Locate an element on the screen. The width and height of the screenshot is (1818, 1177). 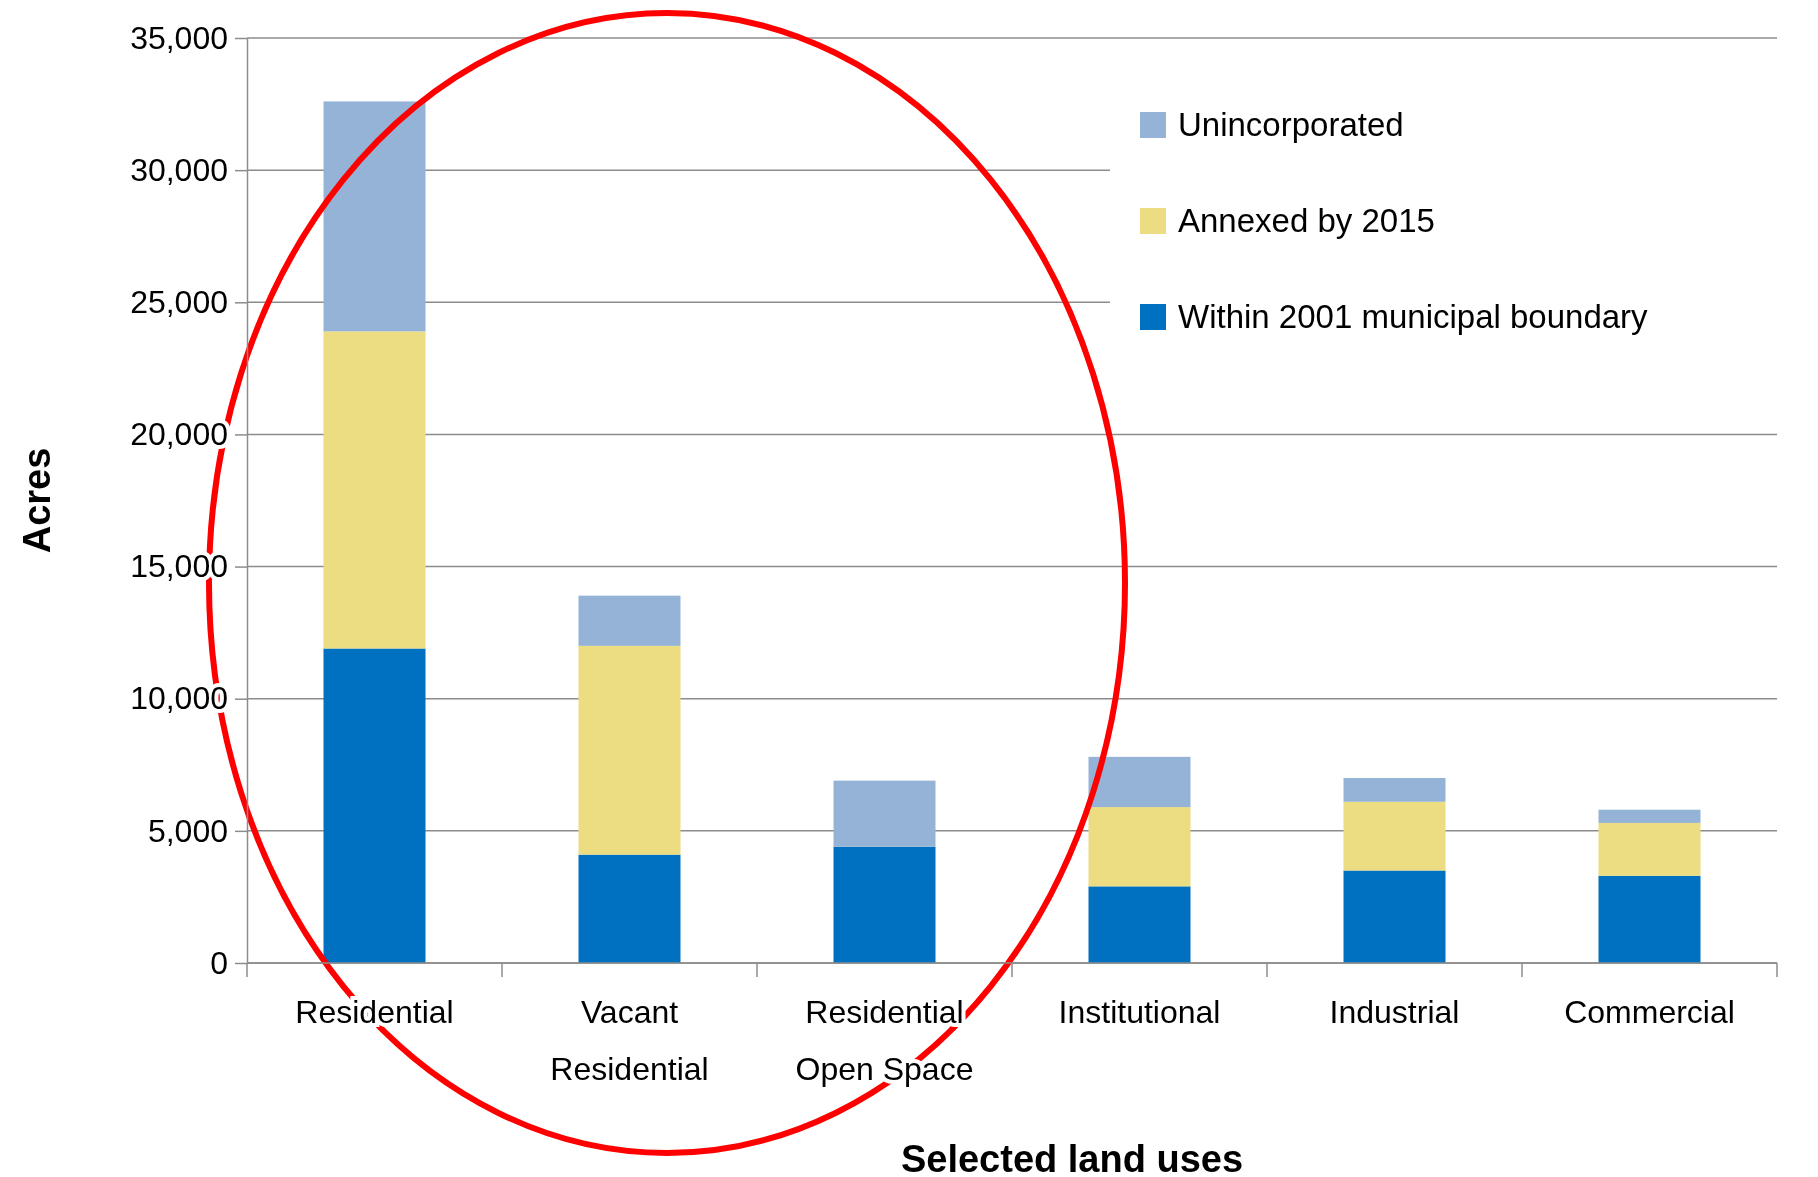
legend-label: Annexed by 2015 is located at coordinates (1306, 220).